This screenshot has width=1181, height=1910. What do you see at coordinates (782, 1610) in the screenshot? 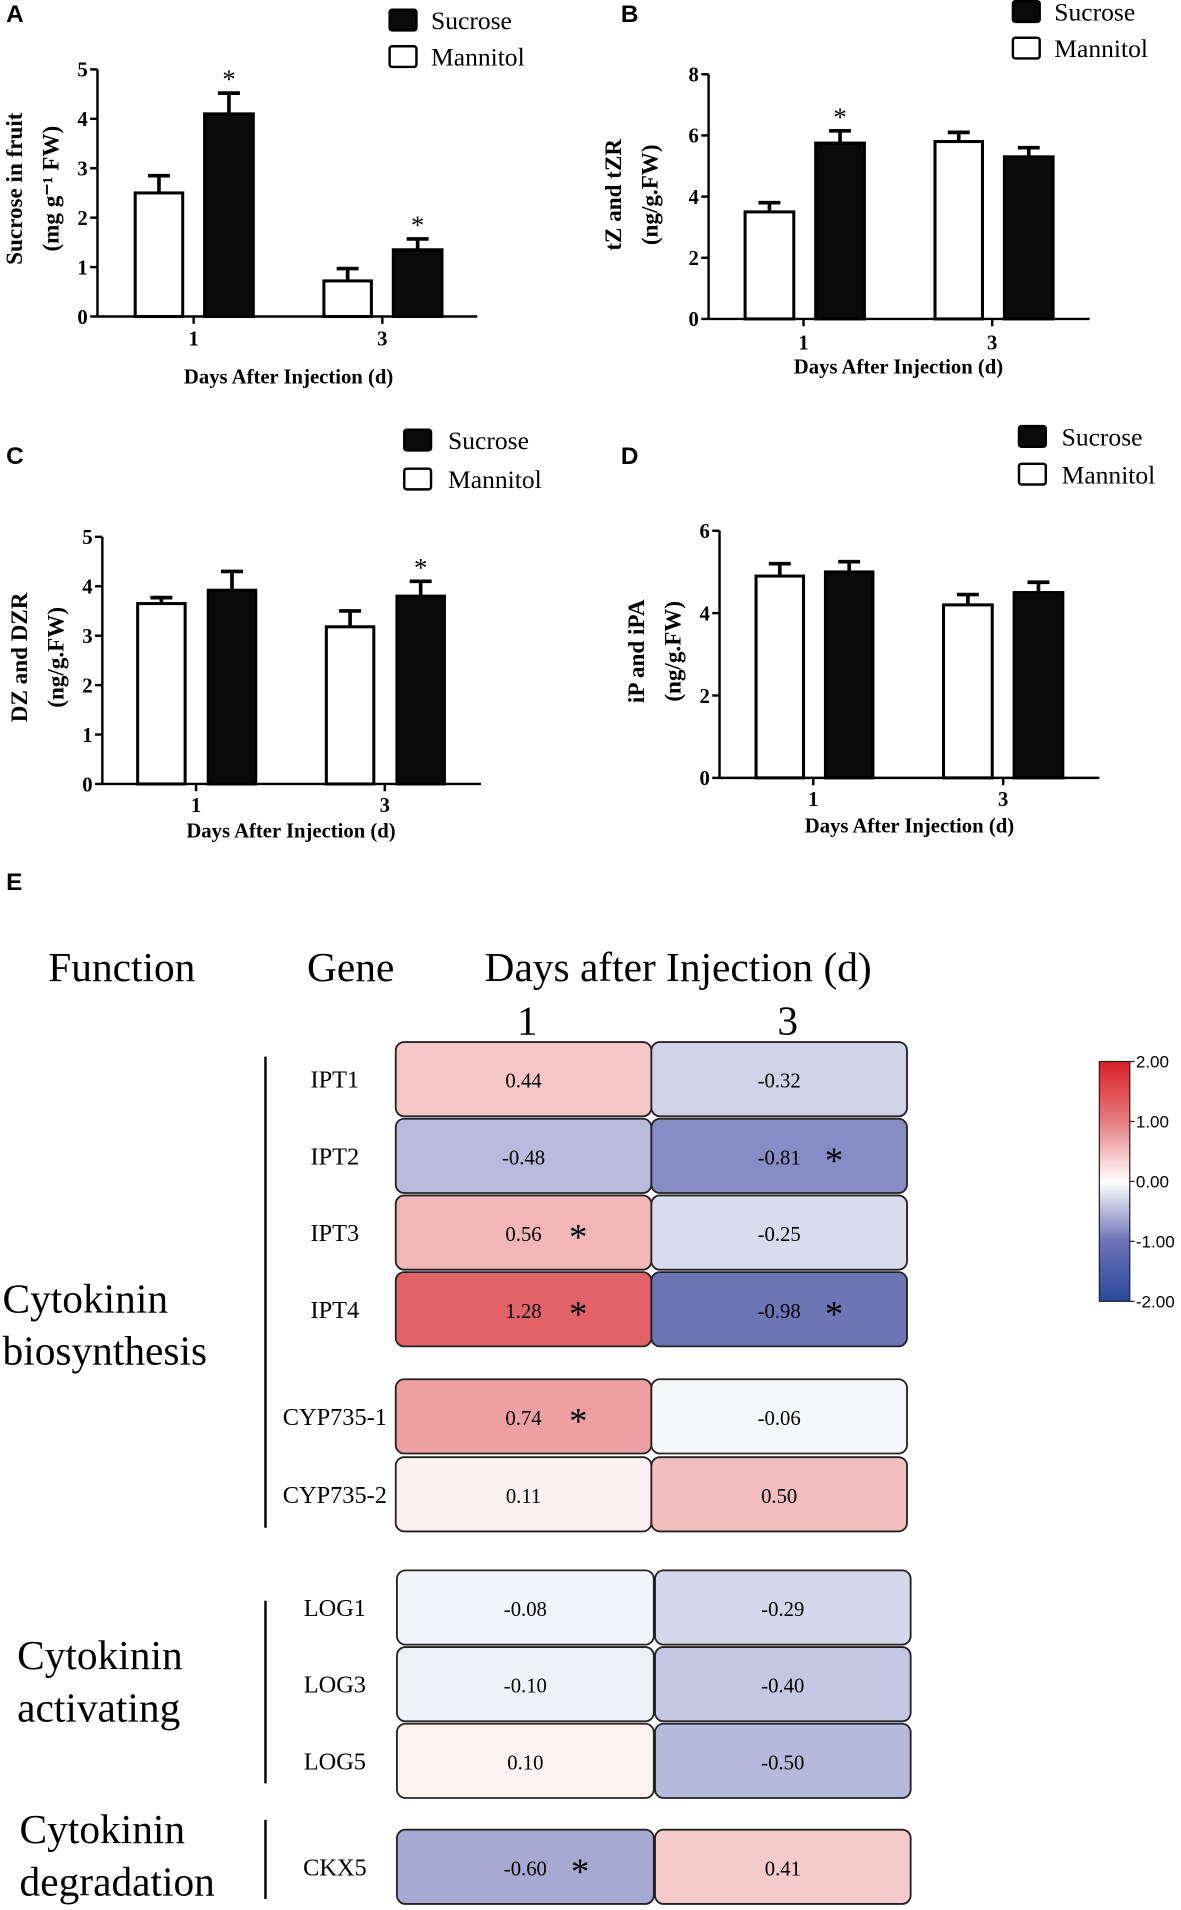
I see `cell-value: -0.29` at bounding box center [782, 1610].